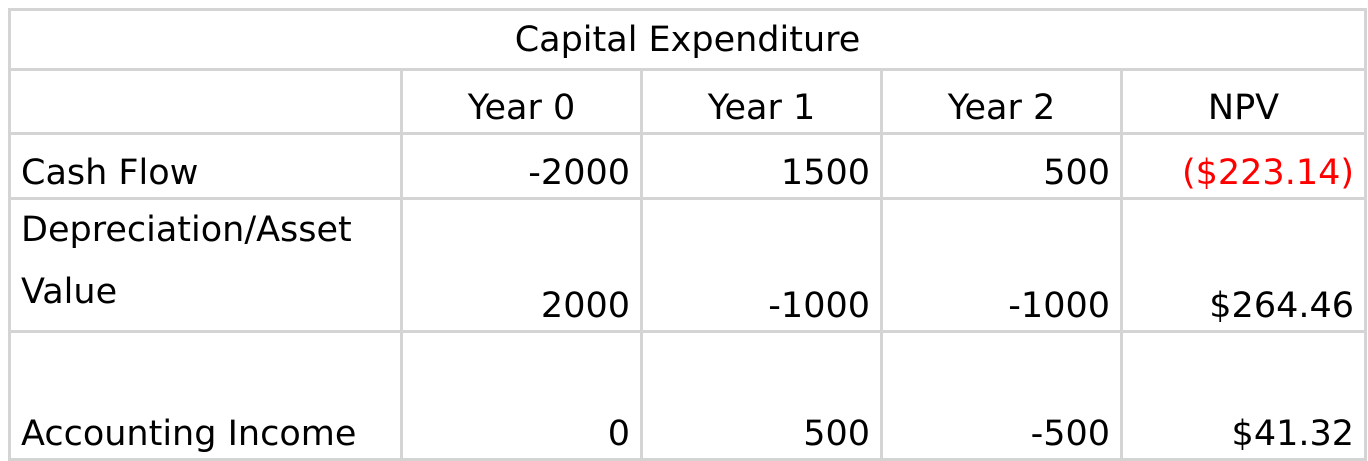  What do you see at coordinates (761, 265) in the screenshot?
I see `cell-depreciation-year-1: -1000` at bounding box center [761, 265].